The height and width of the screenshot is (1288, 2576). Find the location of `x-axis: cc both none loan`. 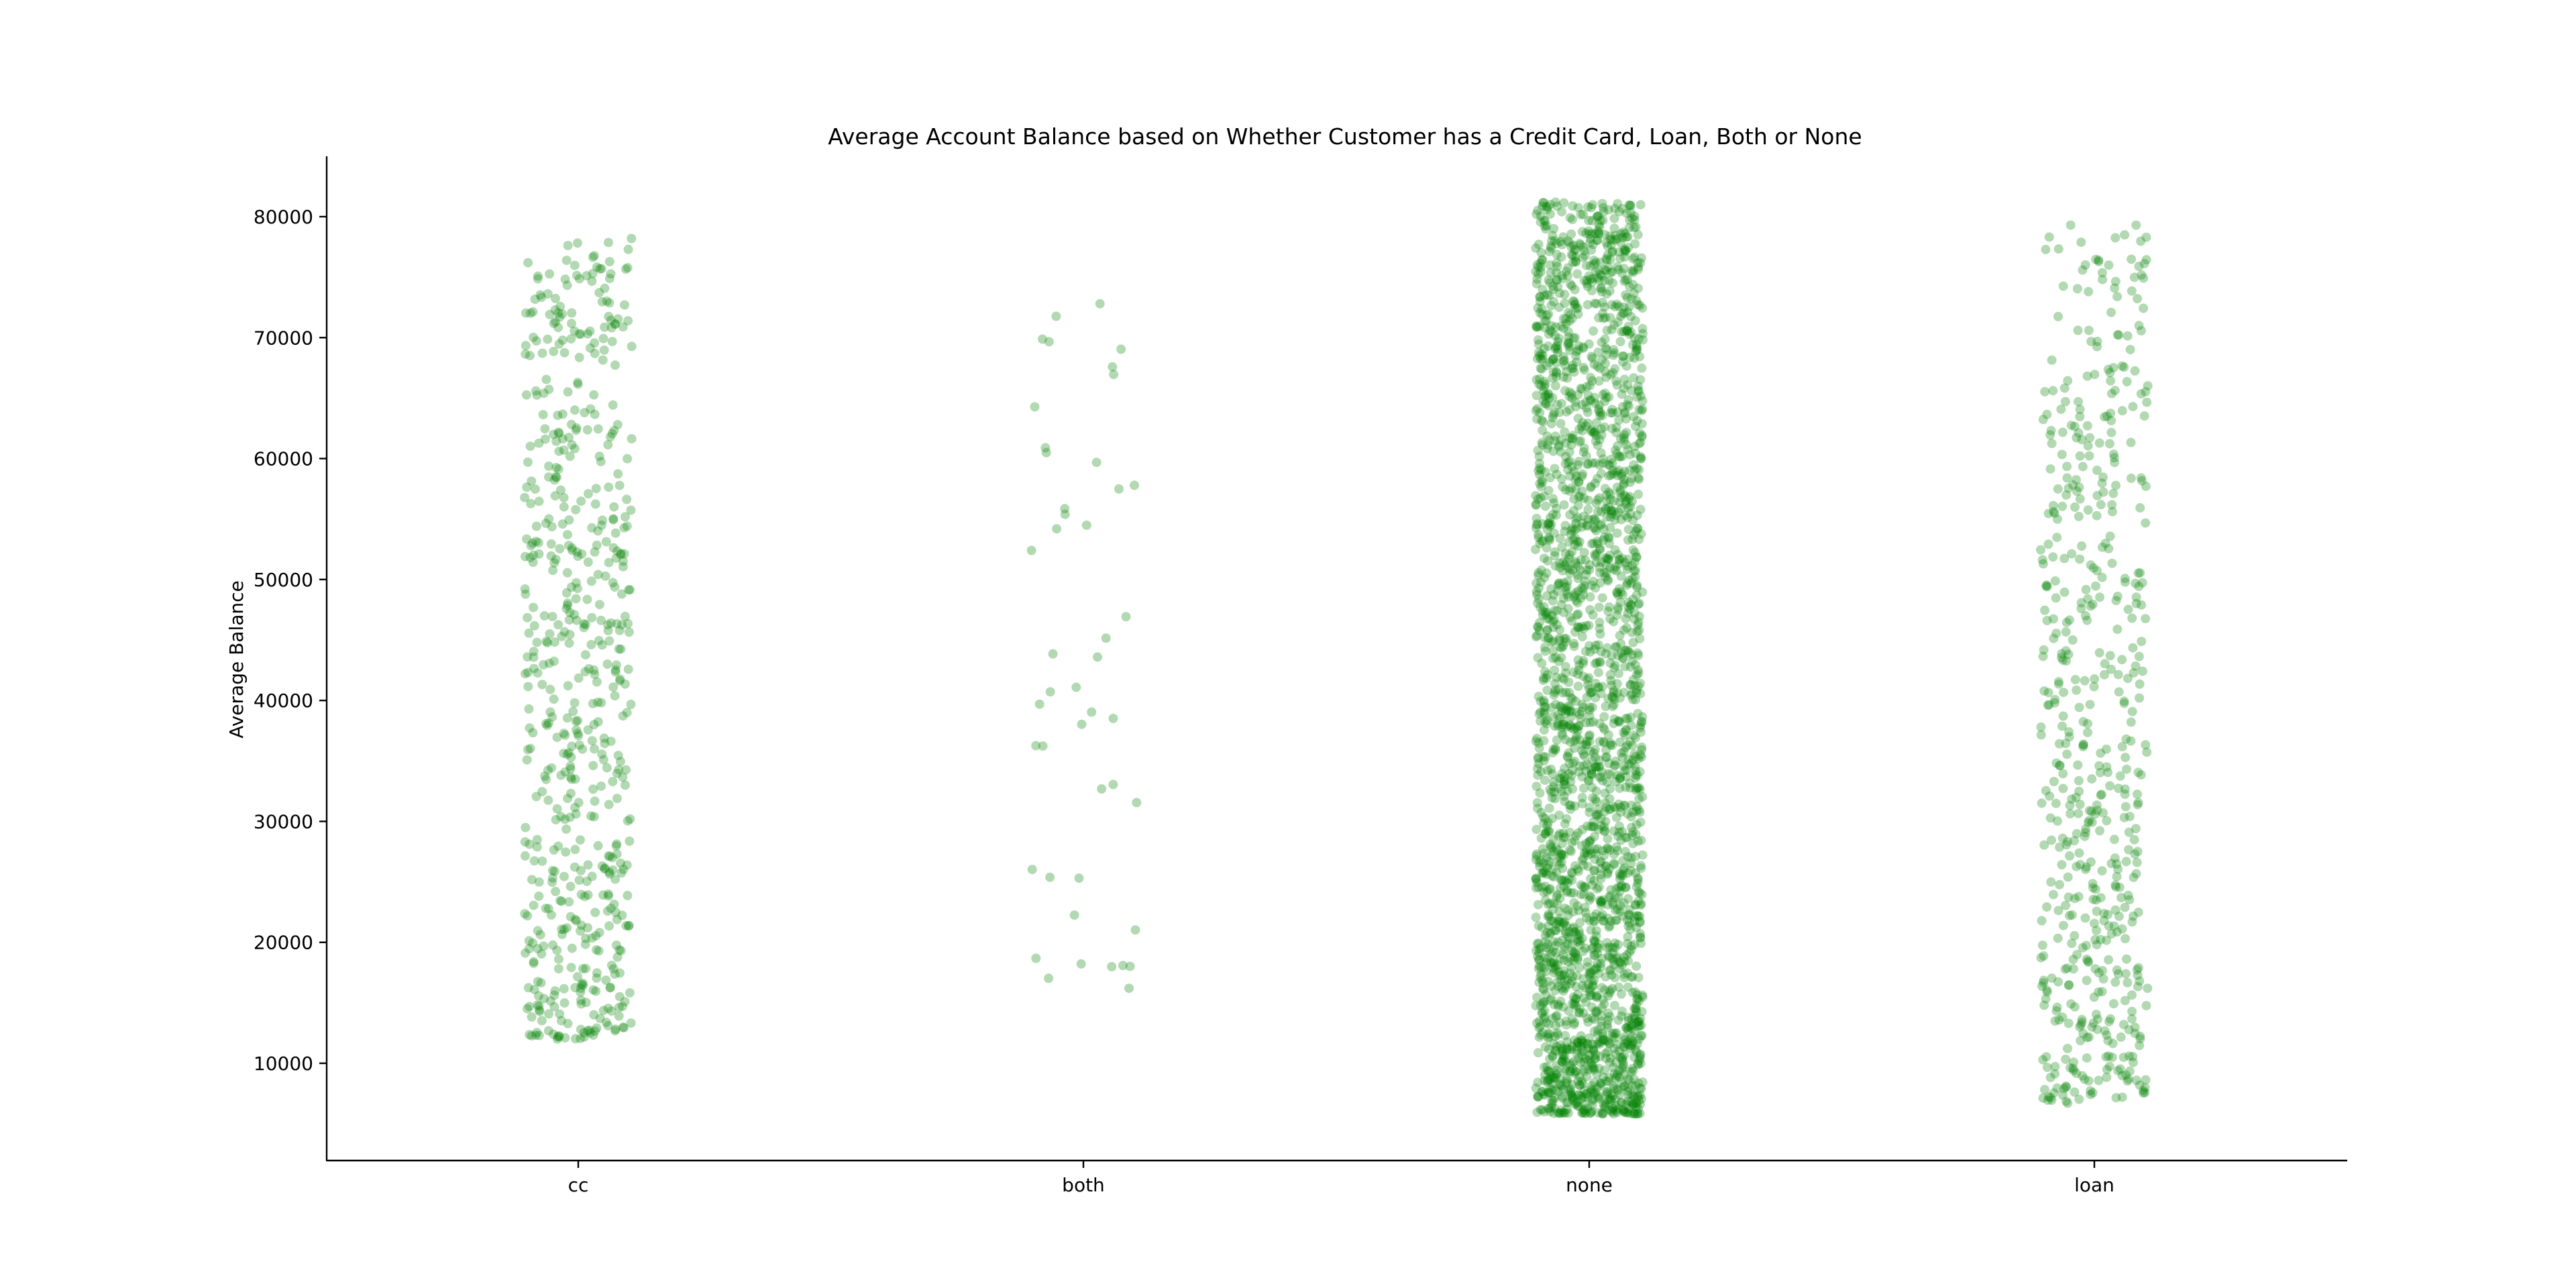

x-axis: cc both none loan is located at coordinates (1341, 1178).